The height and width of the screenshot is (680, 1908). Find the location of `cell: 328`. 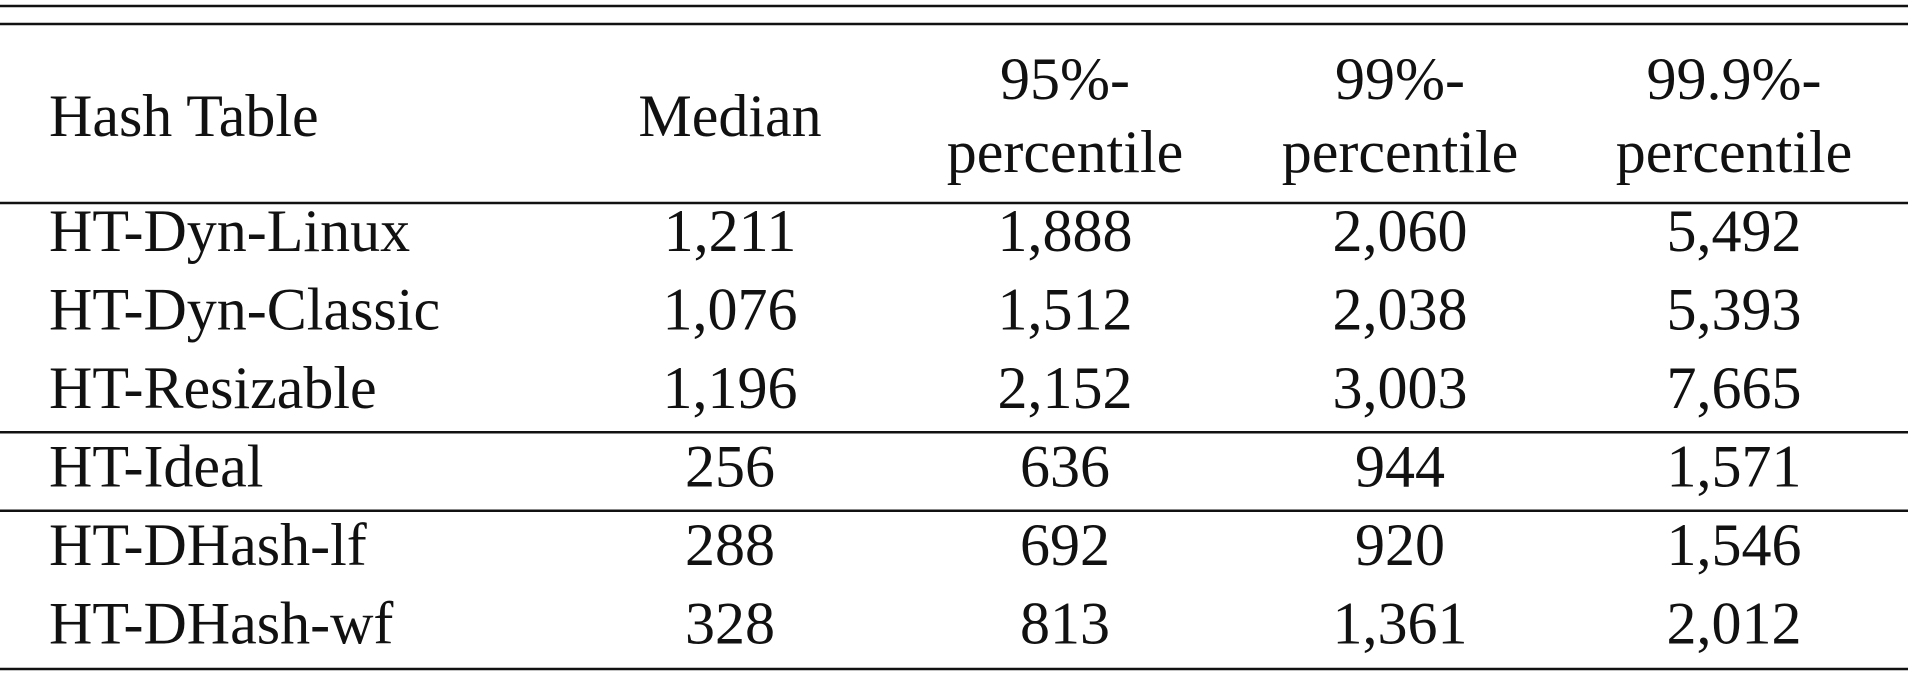

cell: 328 is located at coordinates (730, 623).